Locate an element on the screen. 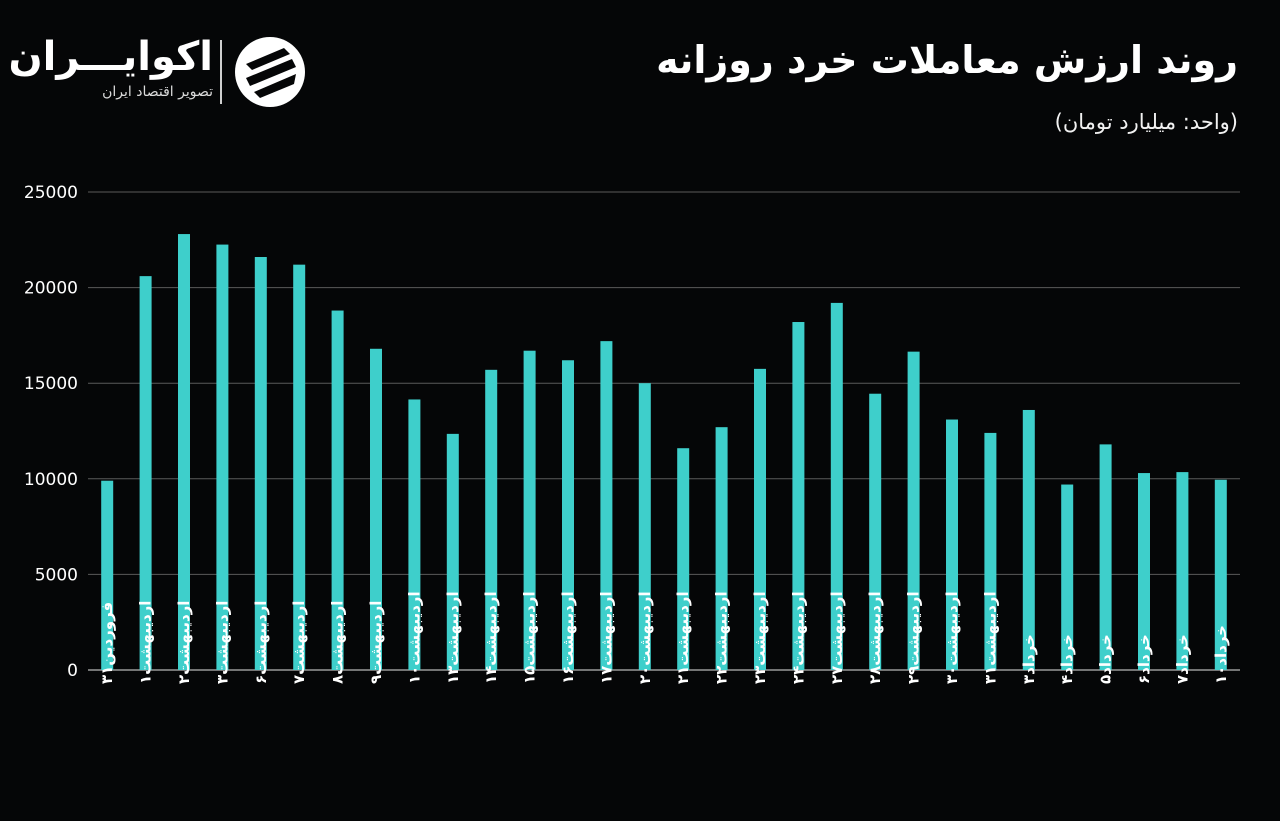 This screenshot has height=821, width=1280. x-tick-label: اردیبهشت۱ is located at coordinates (146, 642).